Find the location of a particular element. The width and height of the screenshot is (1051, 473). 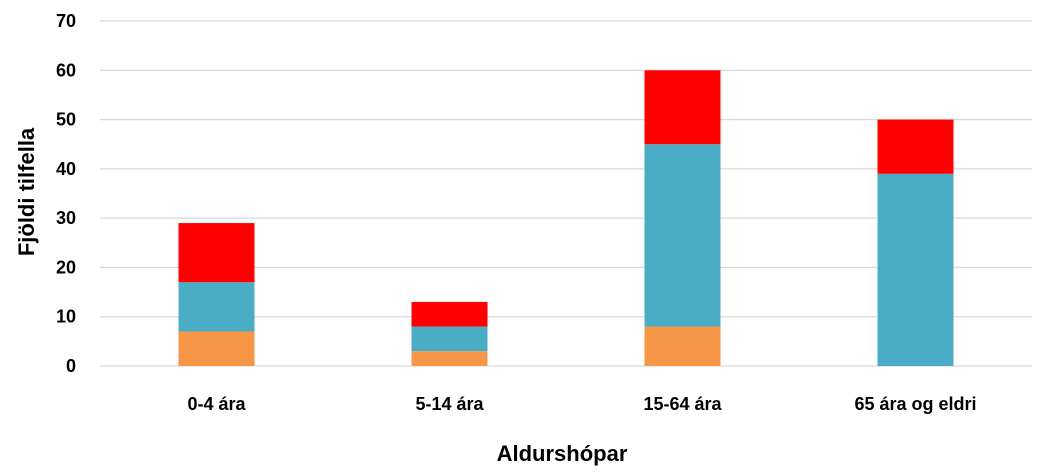

y-tick-label: 50 is located at coordinates (66, 120).